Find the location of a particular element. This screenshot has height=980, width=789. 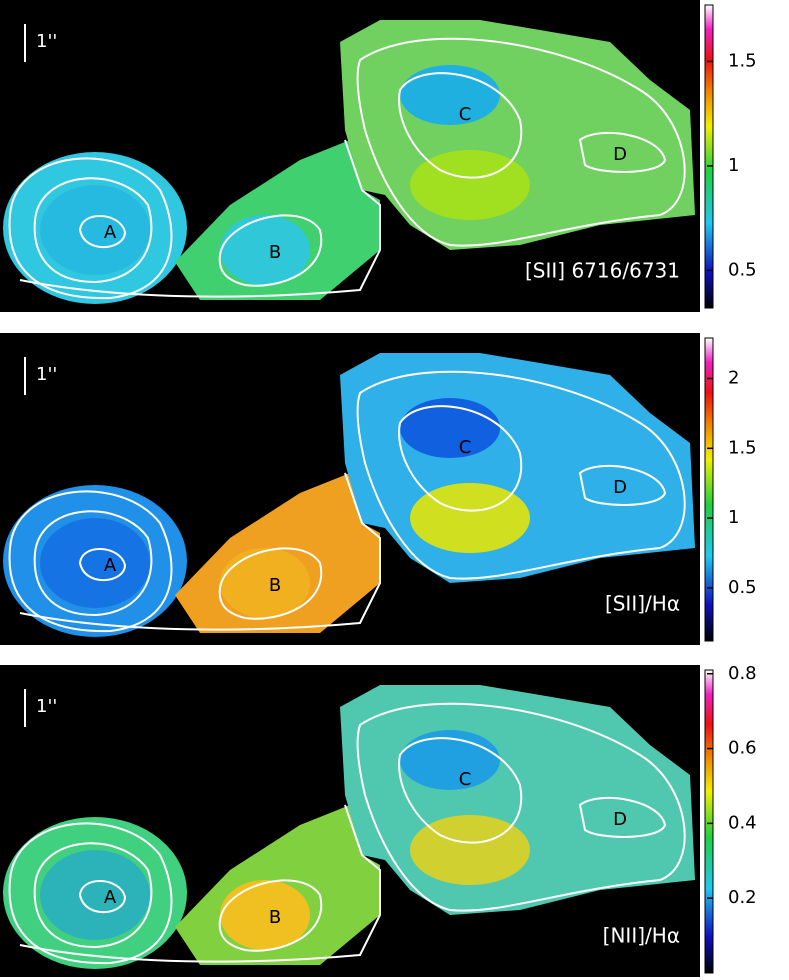

panel-title: [SII]/Hα is located at coordinates (642, 604).